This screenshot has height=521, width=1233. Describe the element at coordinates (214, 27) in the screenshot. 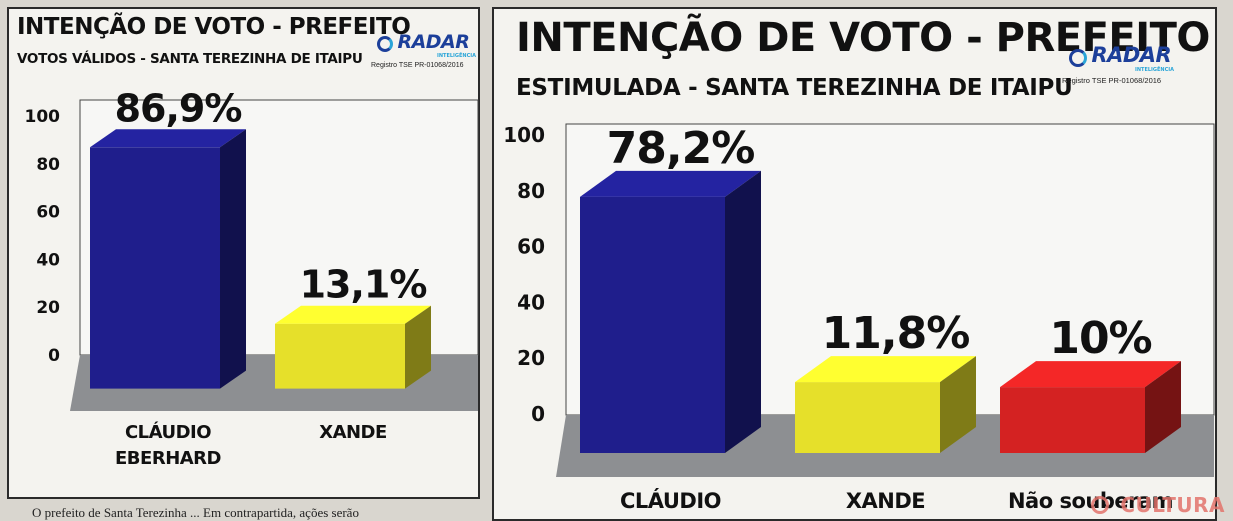

I see `chart-1-title: INTENÇÃO DE VOTO - PREFEITO` at that location.